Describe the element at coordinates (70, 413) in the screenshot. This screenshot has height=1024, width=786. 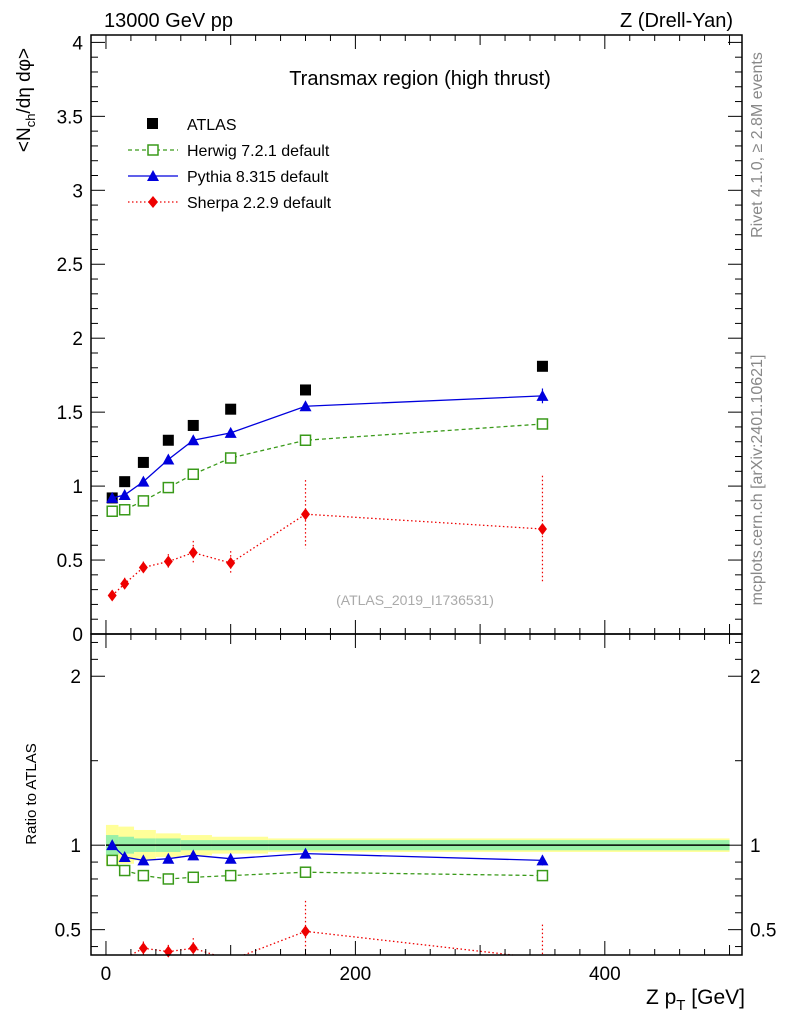
I see `main-ytick-label: 1.5` at that location.